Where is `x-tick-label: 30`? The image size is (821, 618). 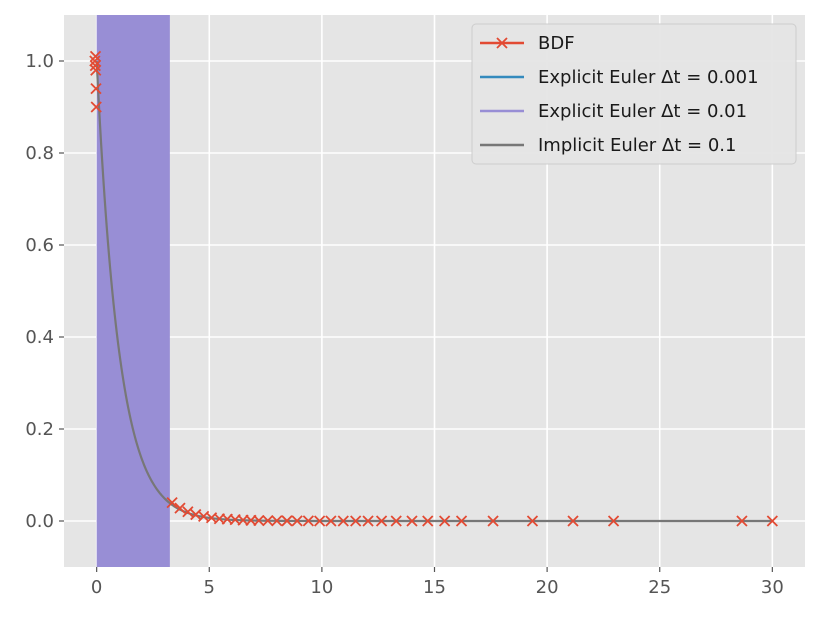 x-tick-label: 30 is located at coordinates (772, 587).